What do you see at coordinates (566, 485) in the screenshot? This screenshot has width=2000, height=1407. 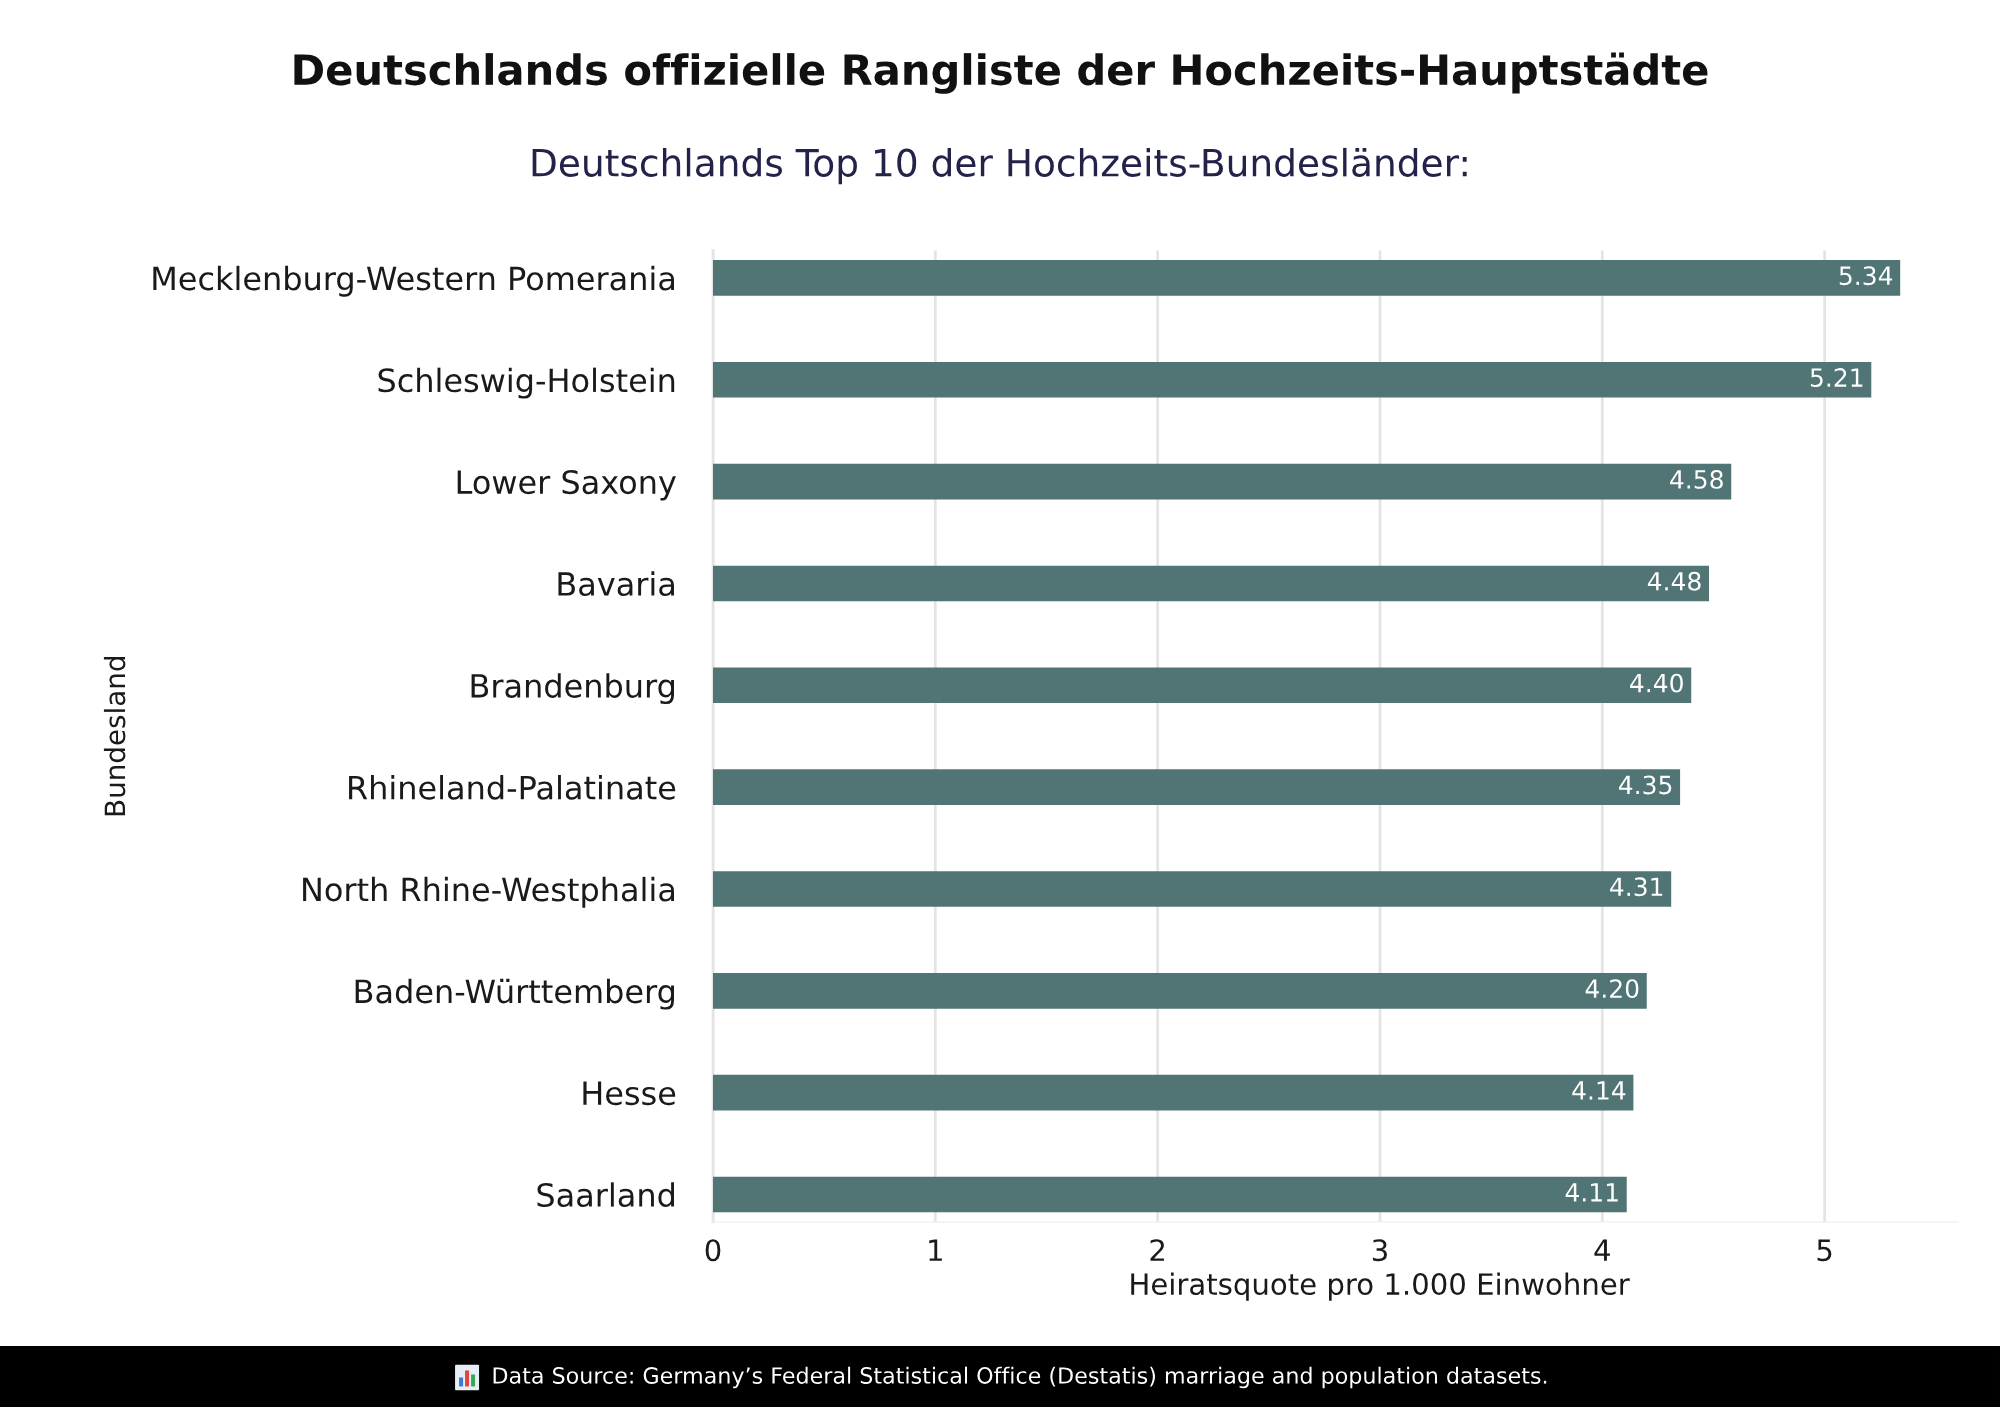 I see `y-tick-label: Lower Saxony` at bounding box center [566, 485].